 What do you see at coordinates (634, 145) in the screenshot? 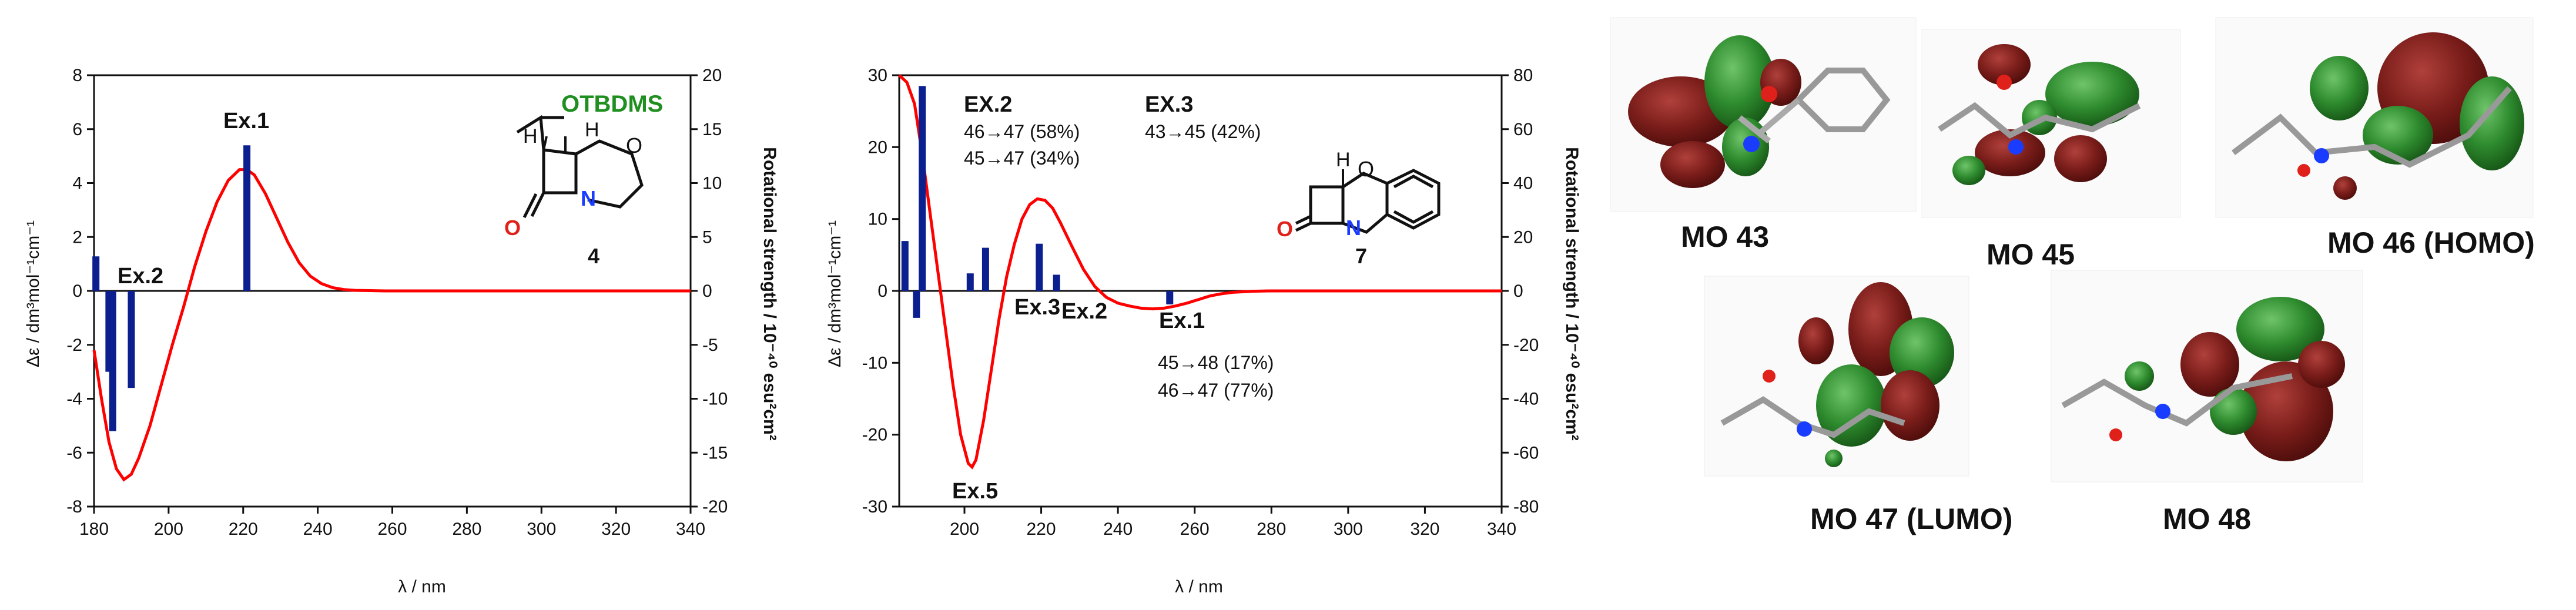
I see `compound-4-oxygen: O` at bounding box center [634, 145].